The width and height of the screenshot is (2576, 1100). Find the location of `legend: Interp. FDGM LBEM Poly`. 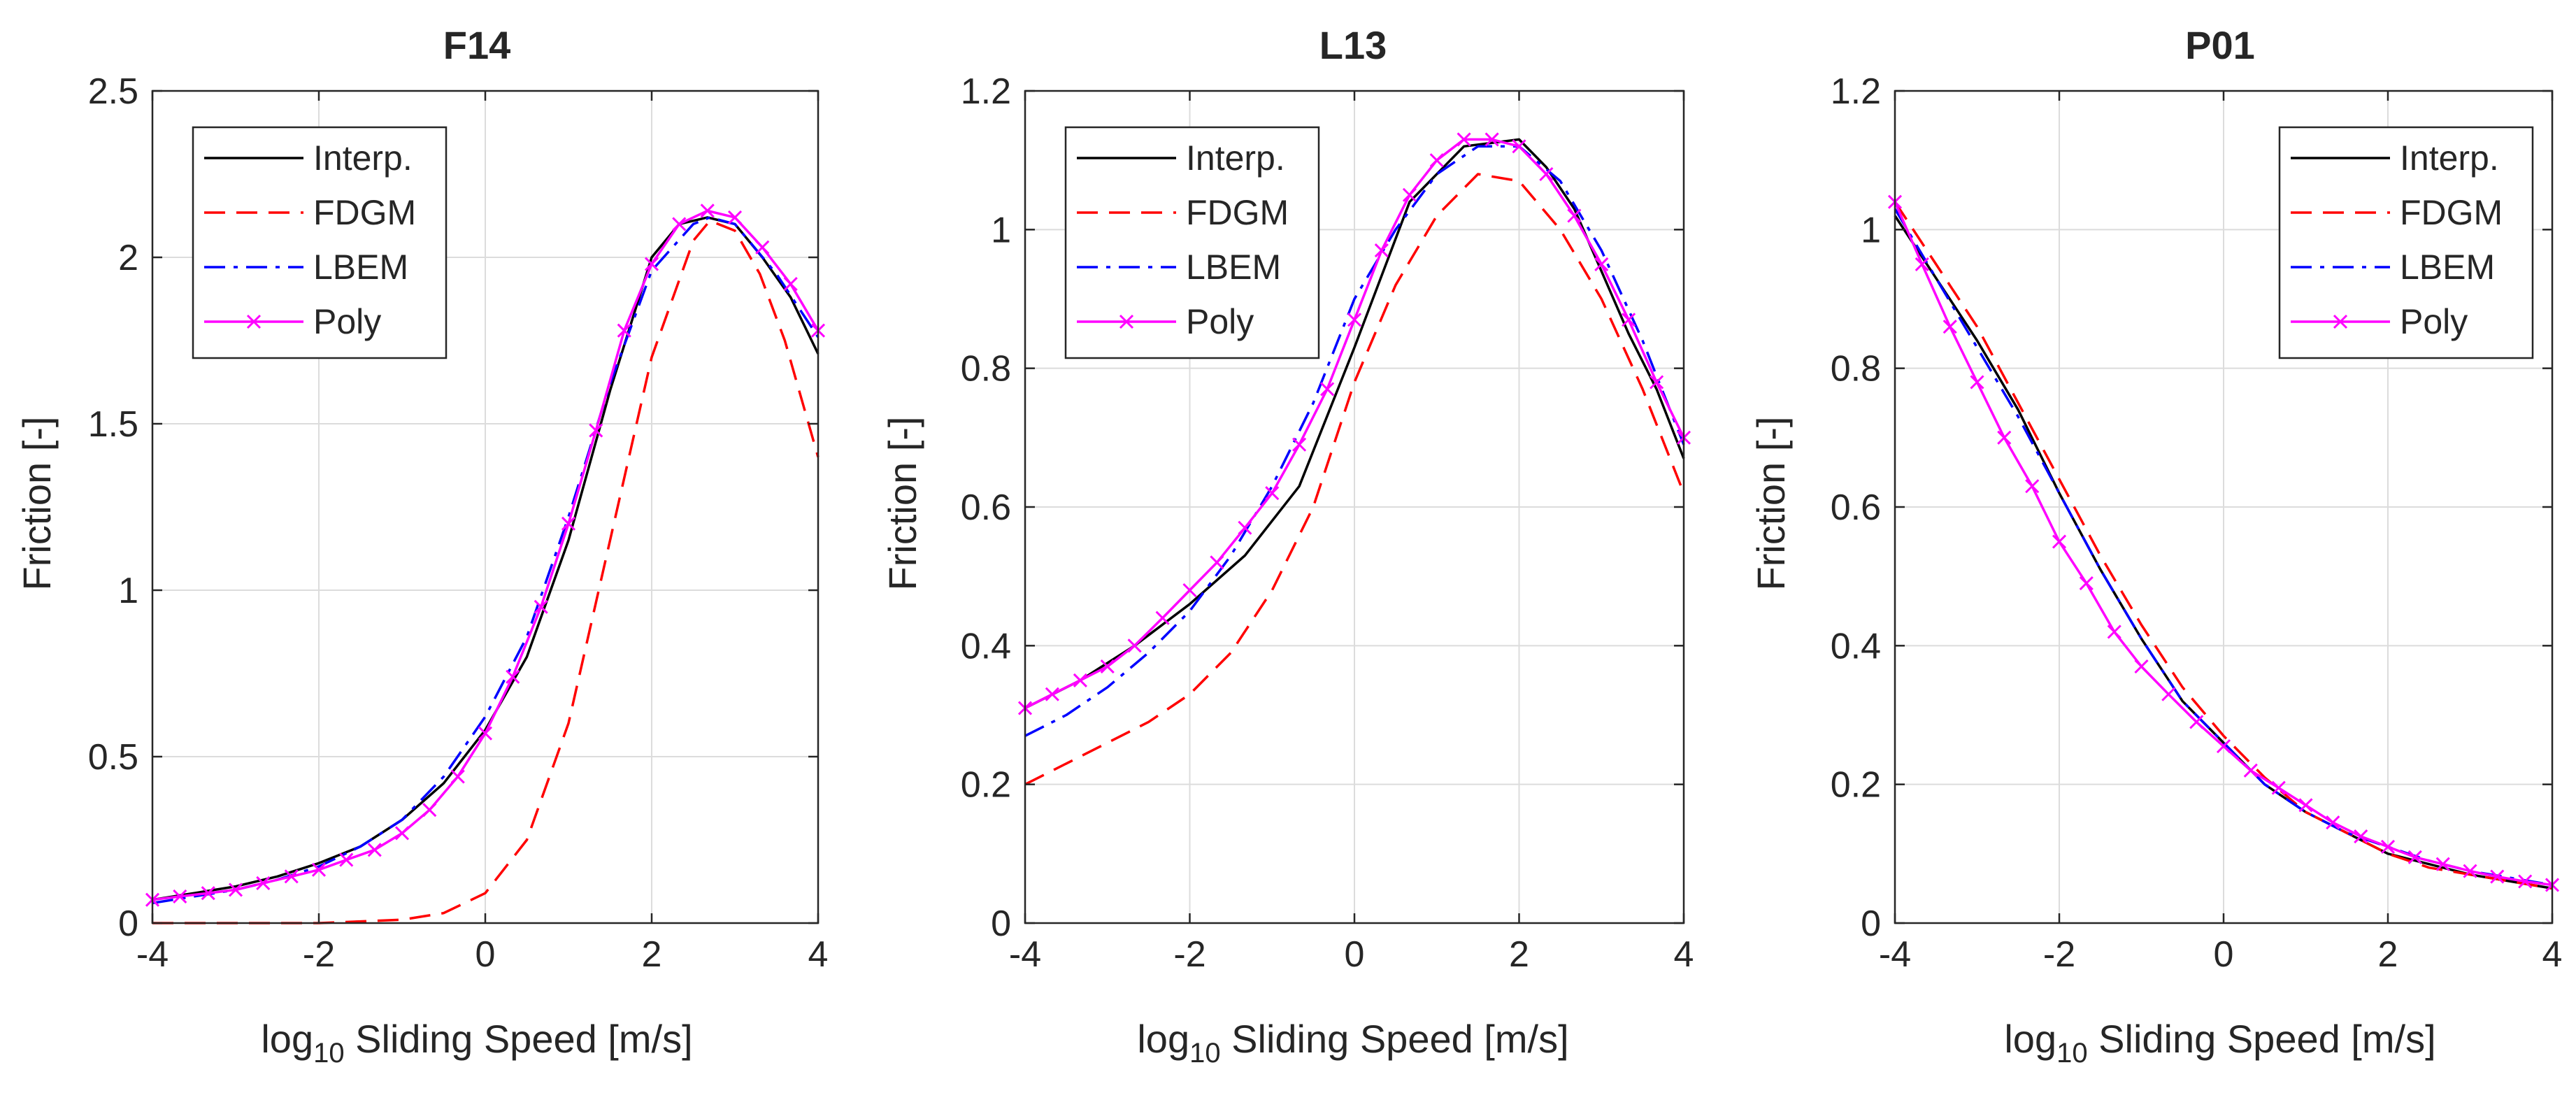

legend: Interp. FDGM LBEM Poly is located at coordinates (2406, 242).